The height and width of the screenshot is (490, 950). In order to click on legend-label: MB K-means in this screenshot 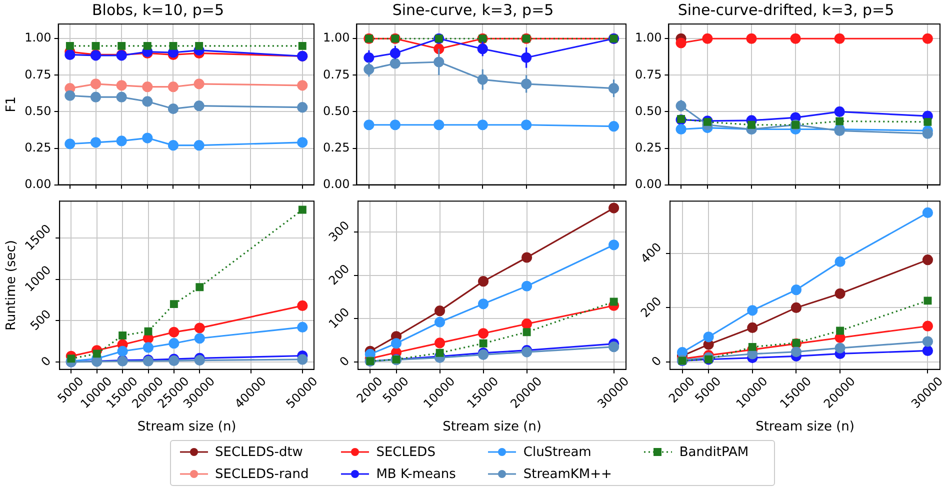, I will do `click(416, 474)`.